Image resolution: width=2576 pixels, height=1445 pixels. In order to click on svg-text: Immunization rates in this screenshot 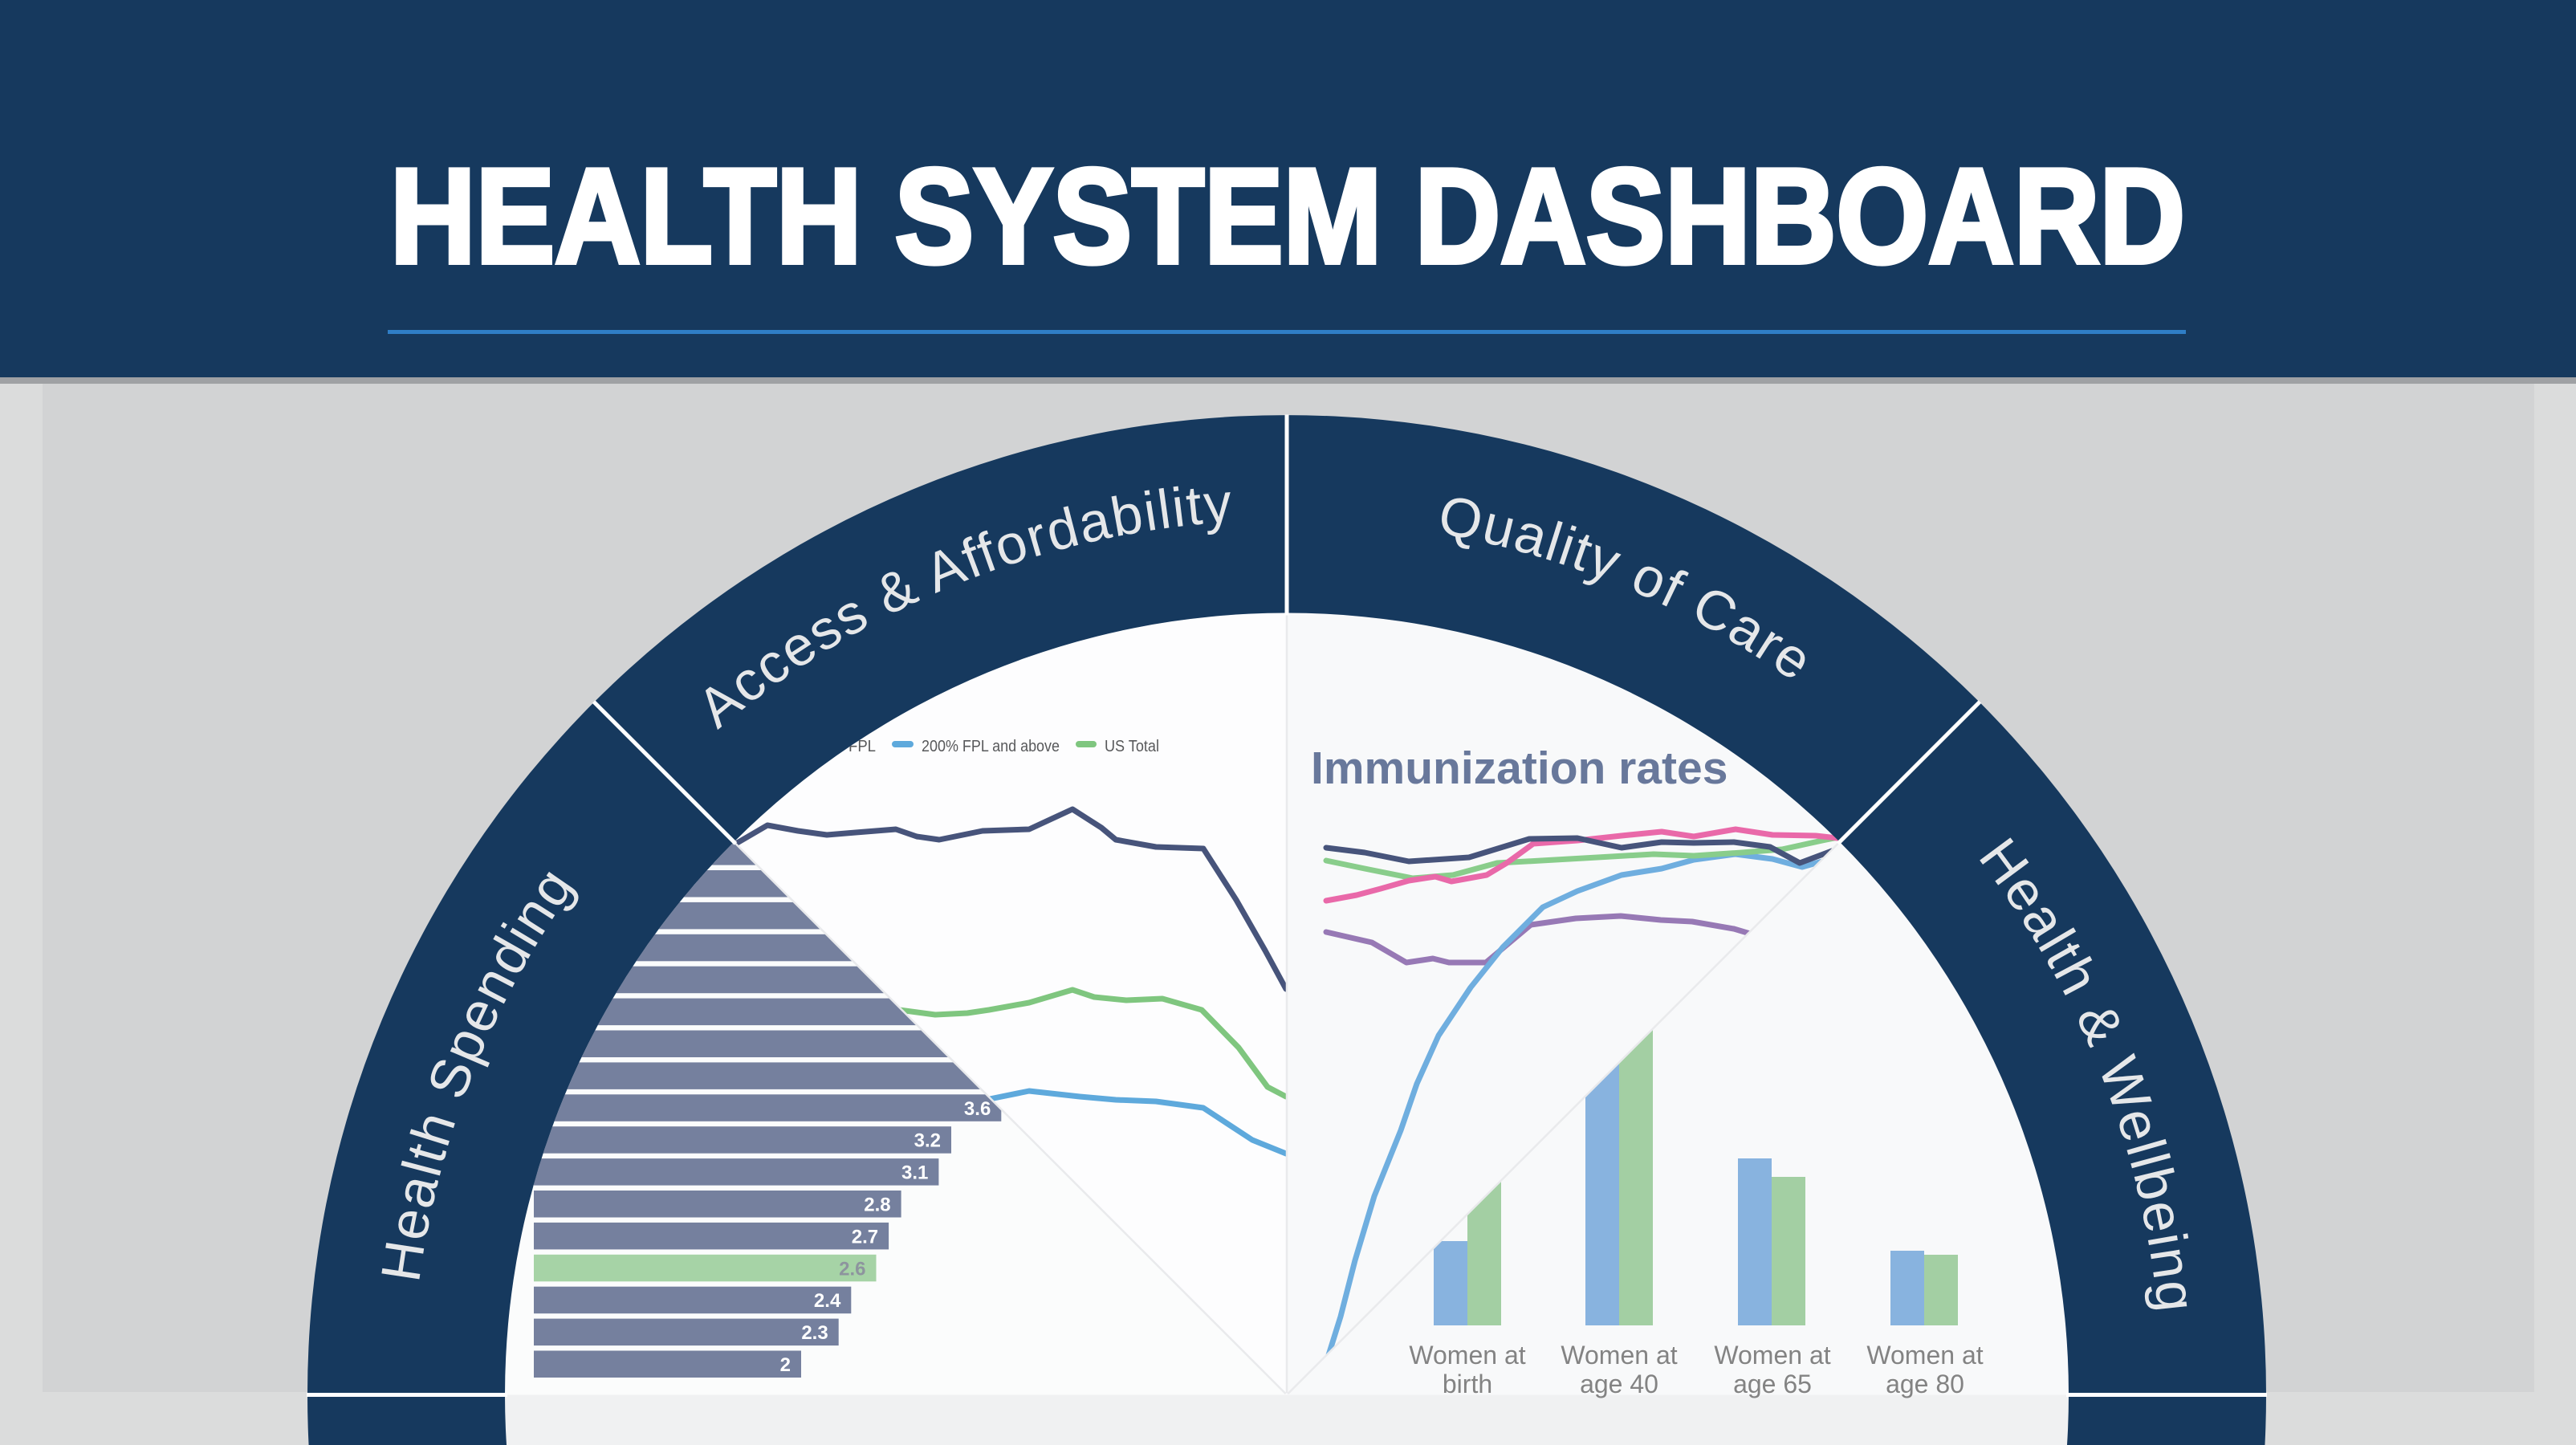, I will do `click(1520, 768)`.